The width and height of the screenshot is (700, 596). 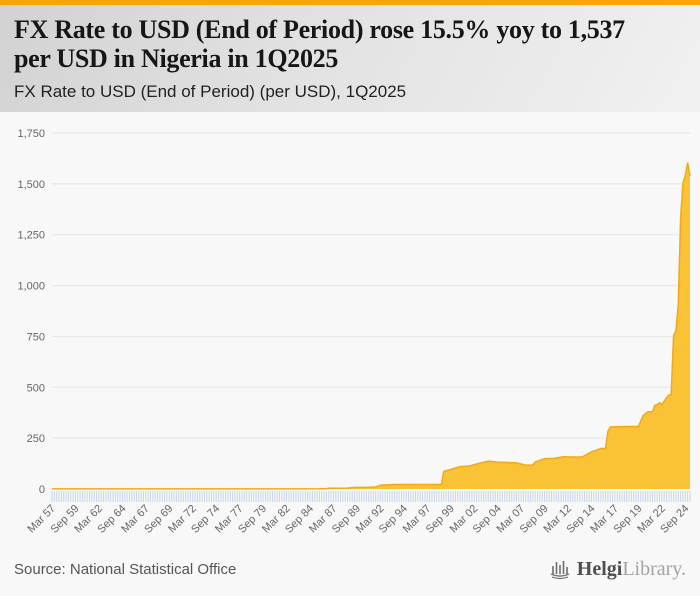 What do you see at coordinates (654, 568) in the screenshot?
I see `logo-library: Library.` at bounding box center [654, 568].